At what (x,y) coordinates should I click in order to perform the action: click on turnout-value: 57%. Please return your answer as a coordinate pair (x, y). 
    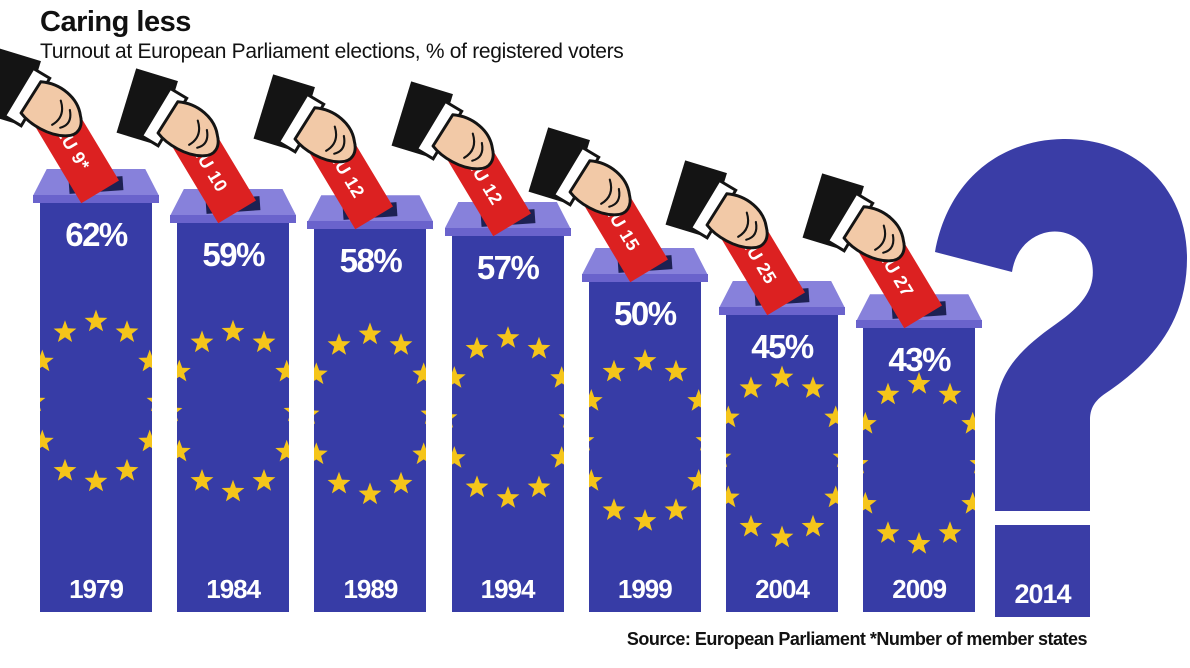
    Looking at the image, I should click on (508, 267).